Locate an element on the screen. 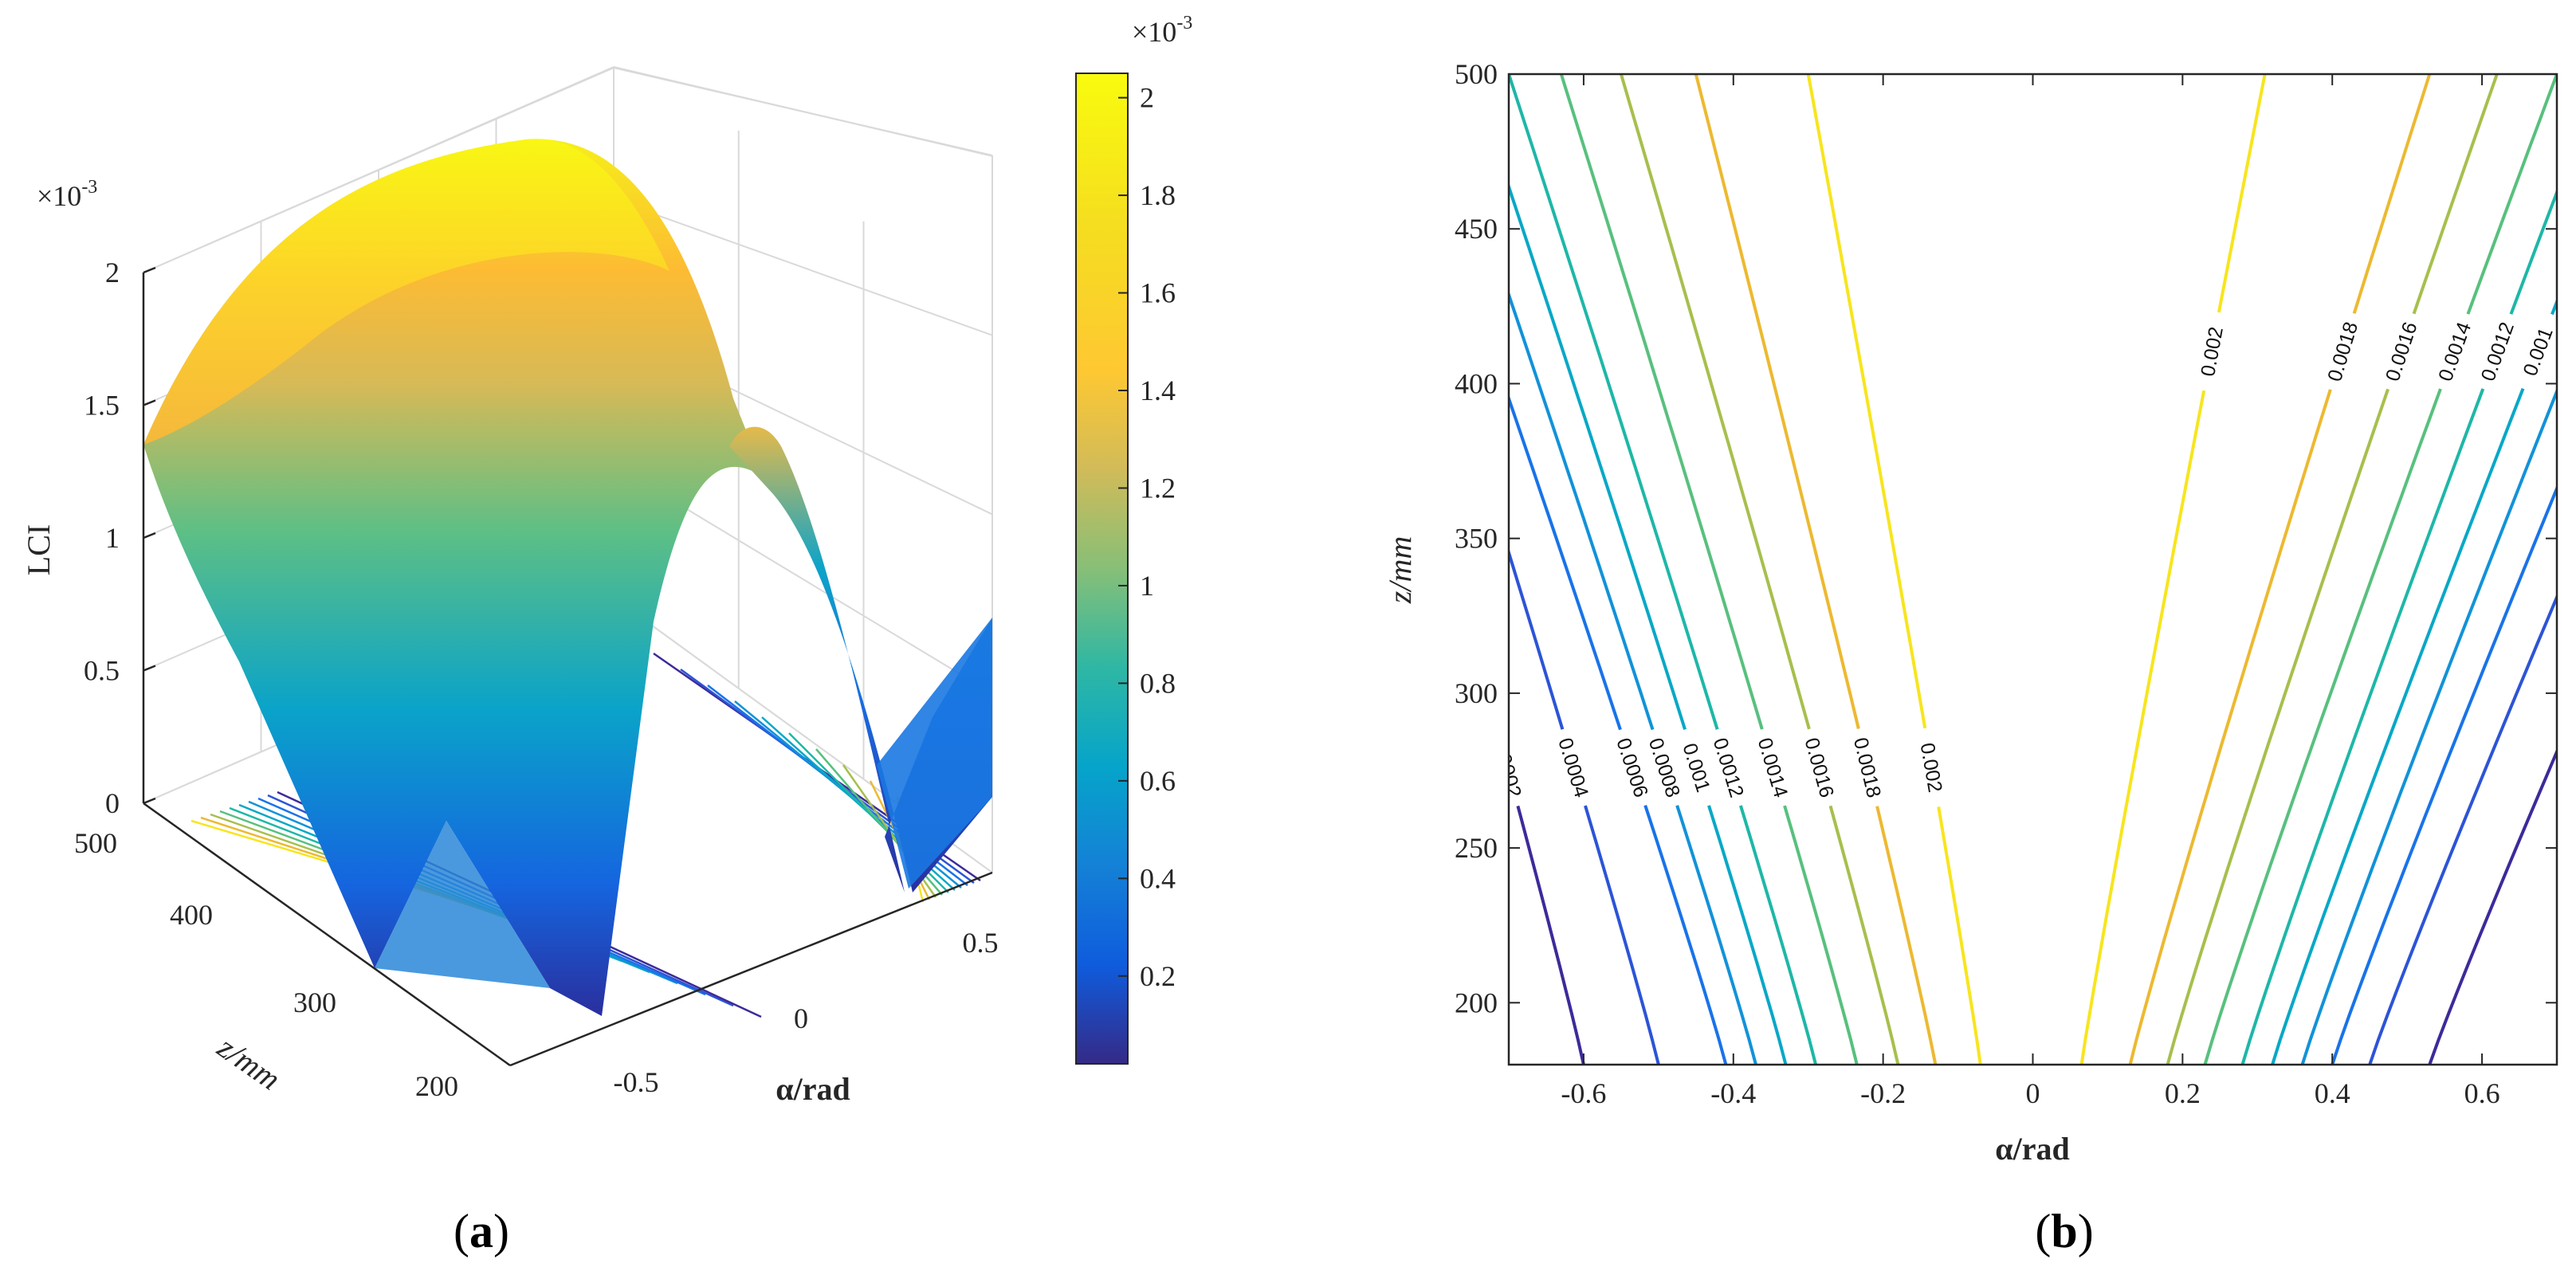  b-xlabel: α/rad is located at coordinates (2032, 1149).